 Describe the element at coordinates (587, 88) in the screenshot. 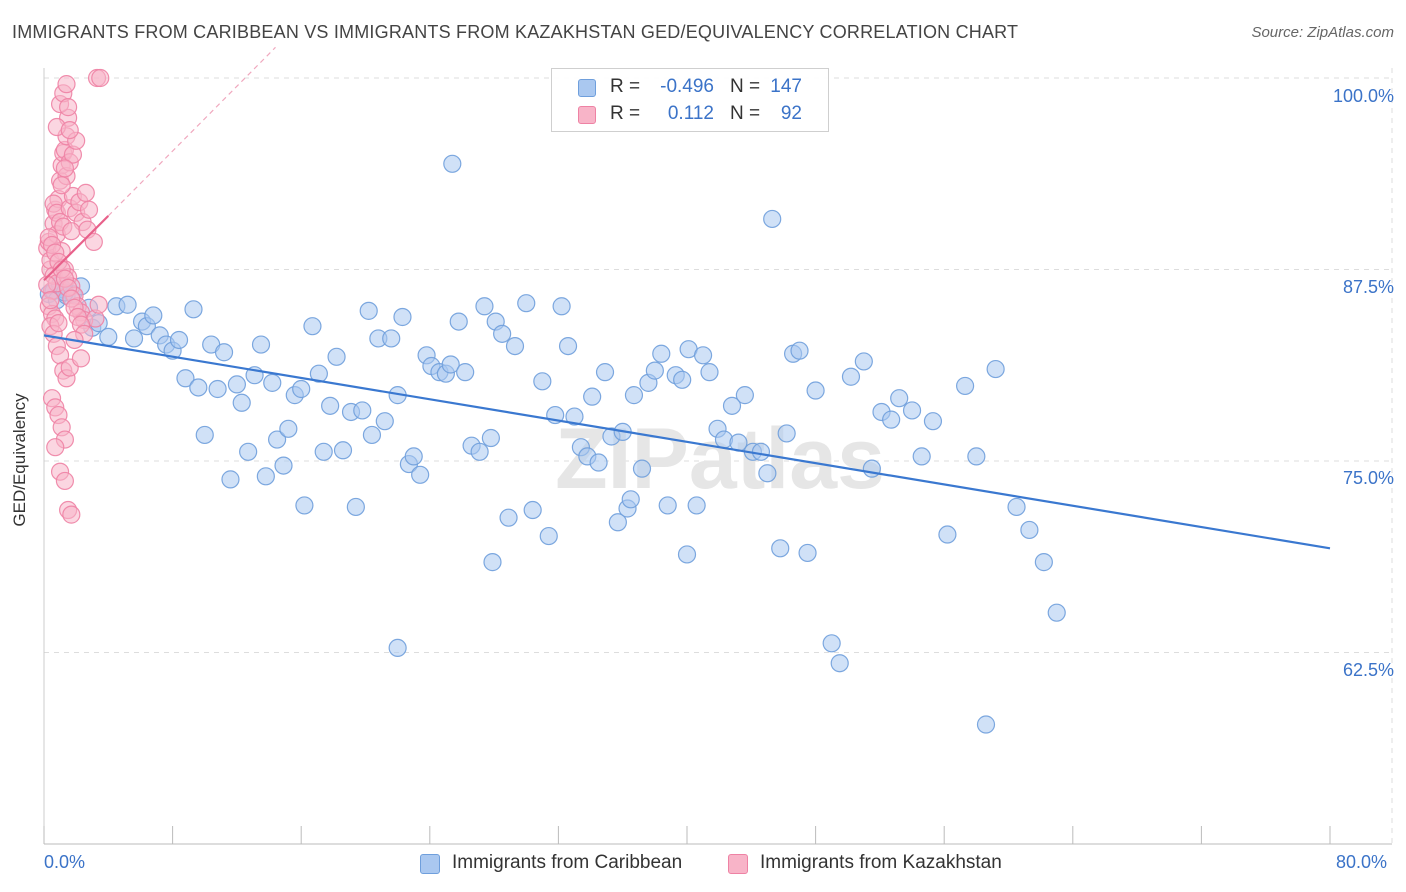

I see `legend-swatch-caribbean` at that location.